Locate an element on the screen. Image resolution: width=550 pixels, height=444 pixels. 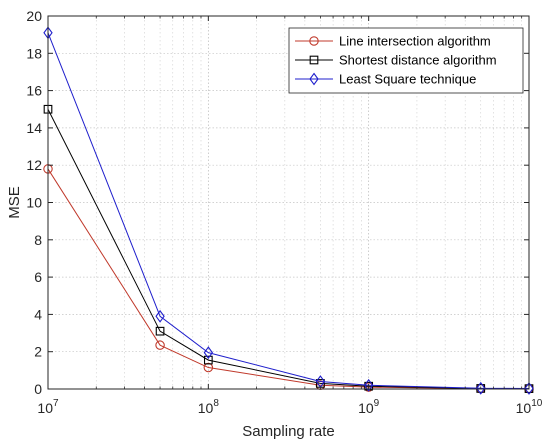
y-tick-label: 18 is located at coordinates (34, 53).